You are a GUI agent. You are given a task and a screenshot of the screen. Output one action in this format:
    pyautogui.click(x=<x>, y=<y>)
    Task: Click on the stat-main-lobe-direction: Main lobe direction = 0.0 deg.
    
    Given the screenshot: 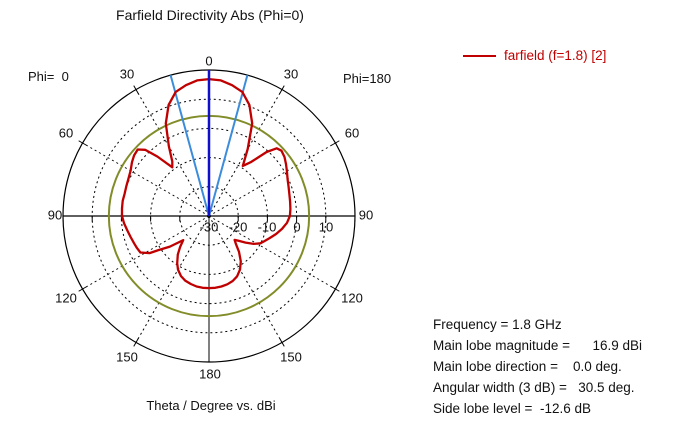 What is the action you would take?
    pyautogui.click(x=527, y=366)
    